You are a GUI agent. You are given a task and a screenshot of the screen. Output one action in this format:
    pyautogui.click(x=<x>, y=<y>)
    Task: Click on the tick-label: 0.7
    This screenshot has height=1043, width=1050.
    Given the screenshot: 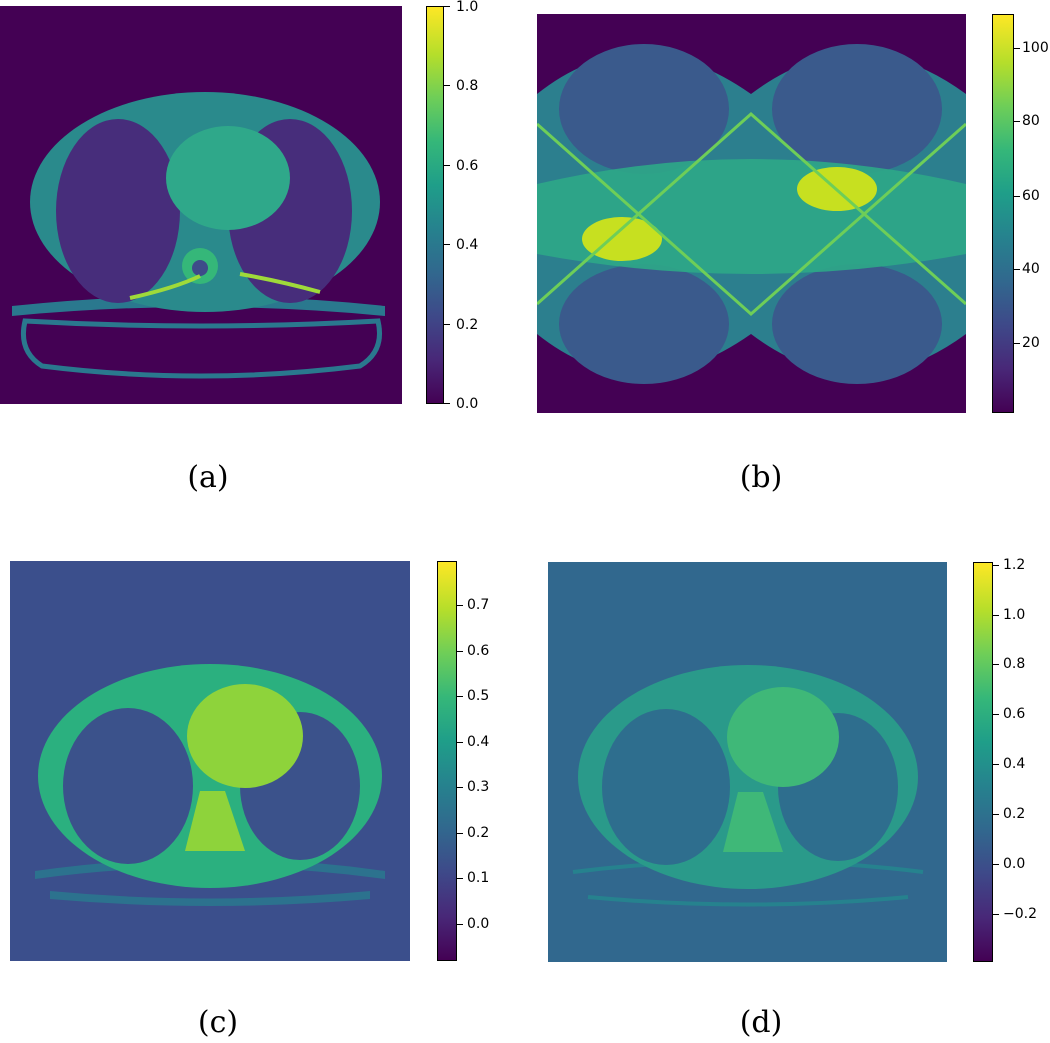 What is the action you would take?
    pyautogui.click(x=478, y=605)
    